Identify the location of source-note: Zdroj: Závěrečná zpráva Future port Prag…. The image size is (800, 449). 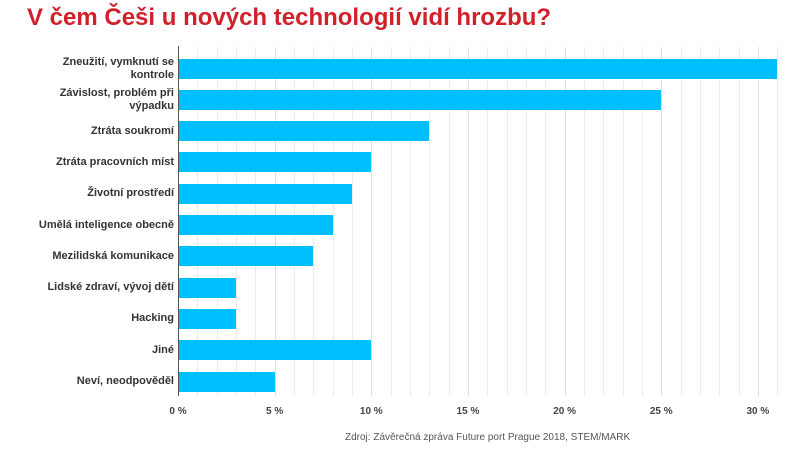
(488, 437).